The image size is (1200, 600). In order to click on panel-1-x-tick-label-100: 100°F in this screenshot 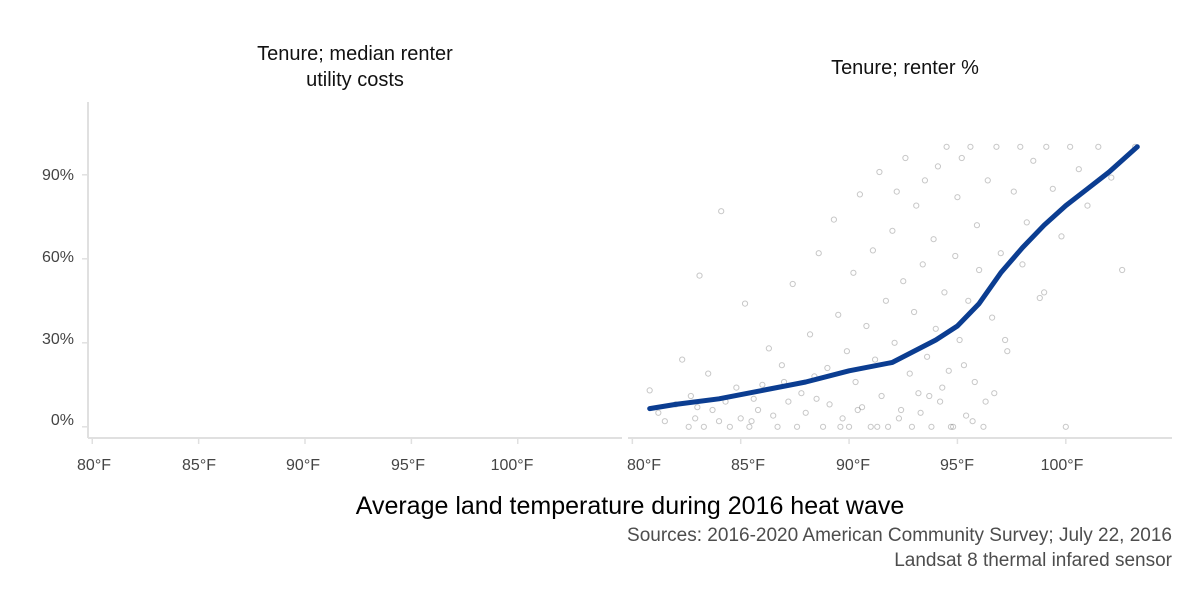, I will do `click(512, 465)`.